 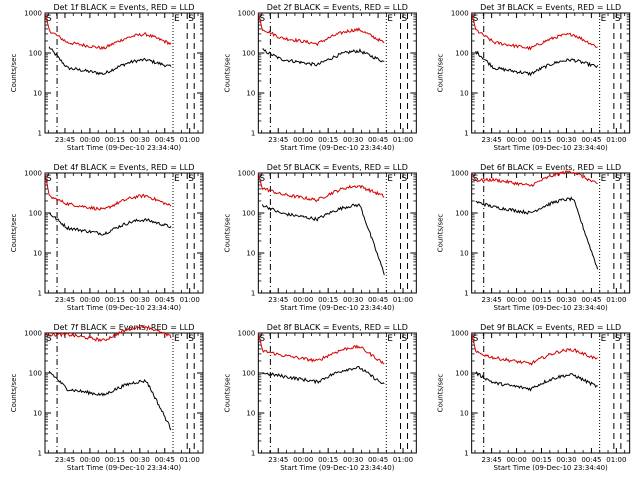 What do you see at coordinates (550, 167) in the screenshot?
I see `chart-title: Det 6f BLACK = Events, RED = LLD` at bounding box center [550, 167].